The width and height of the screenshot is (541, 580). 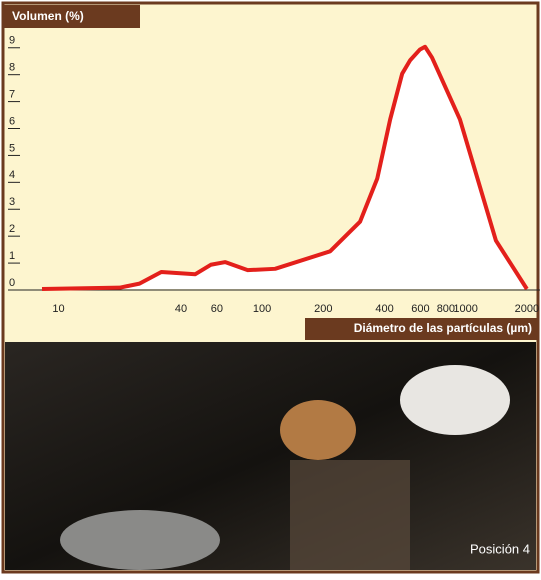 I want to click on x-tick-label: 40, so click(x=181, y=309).